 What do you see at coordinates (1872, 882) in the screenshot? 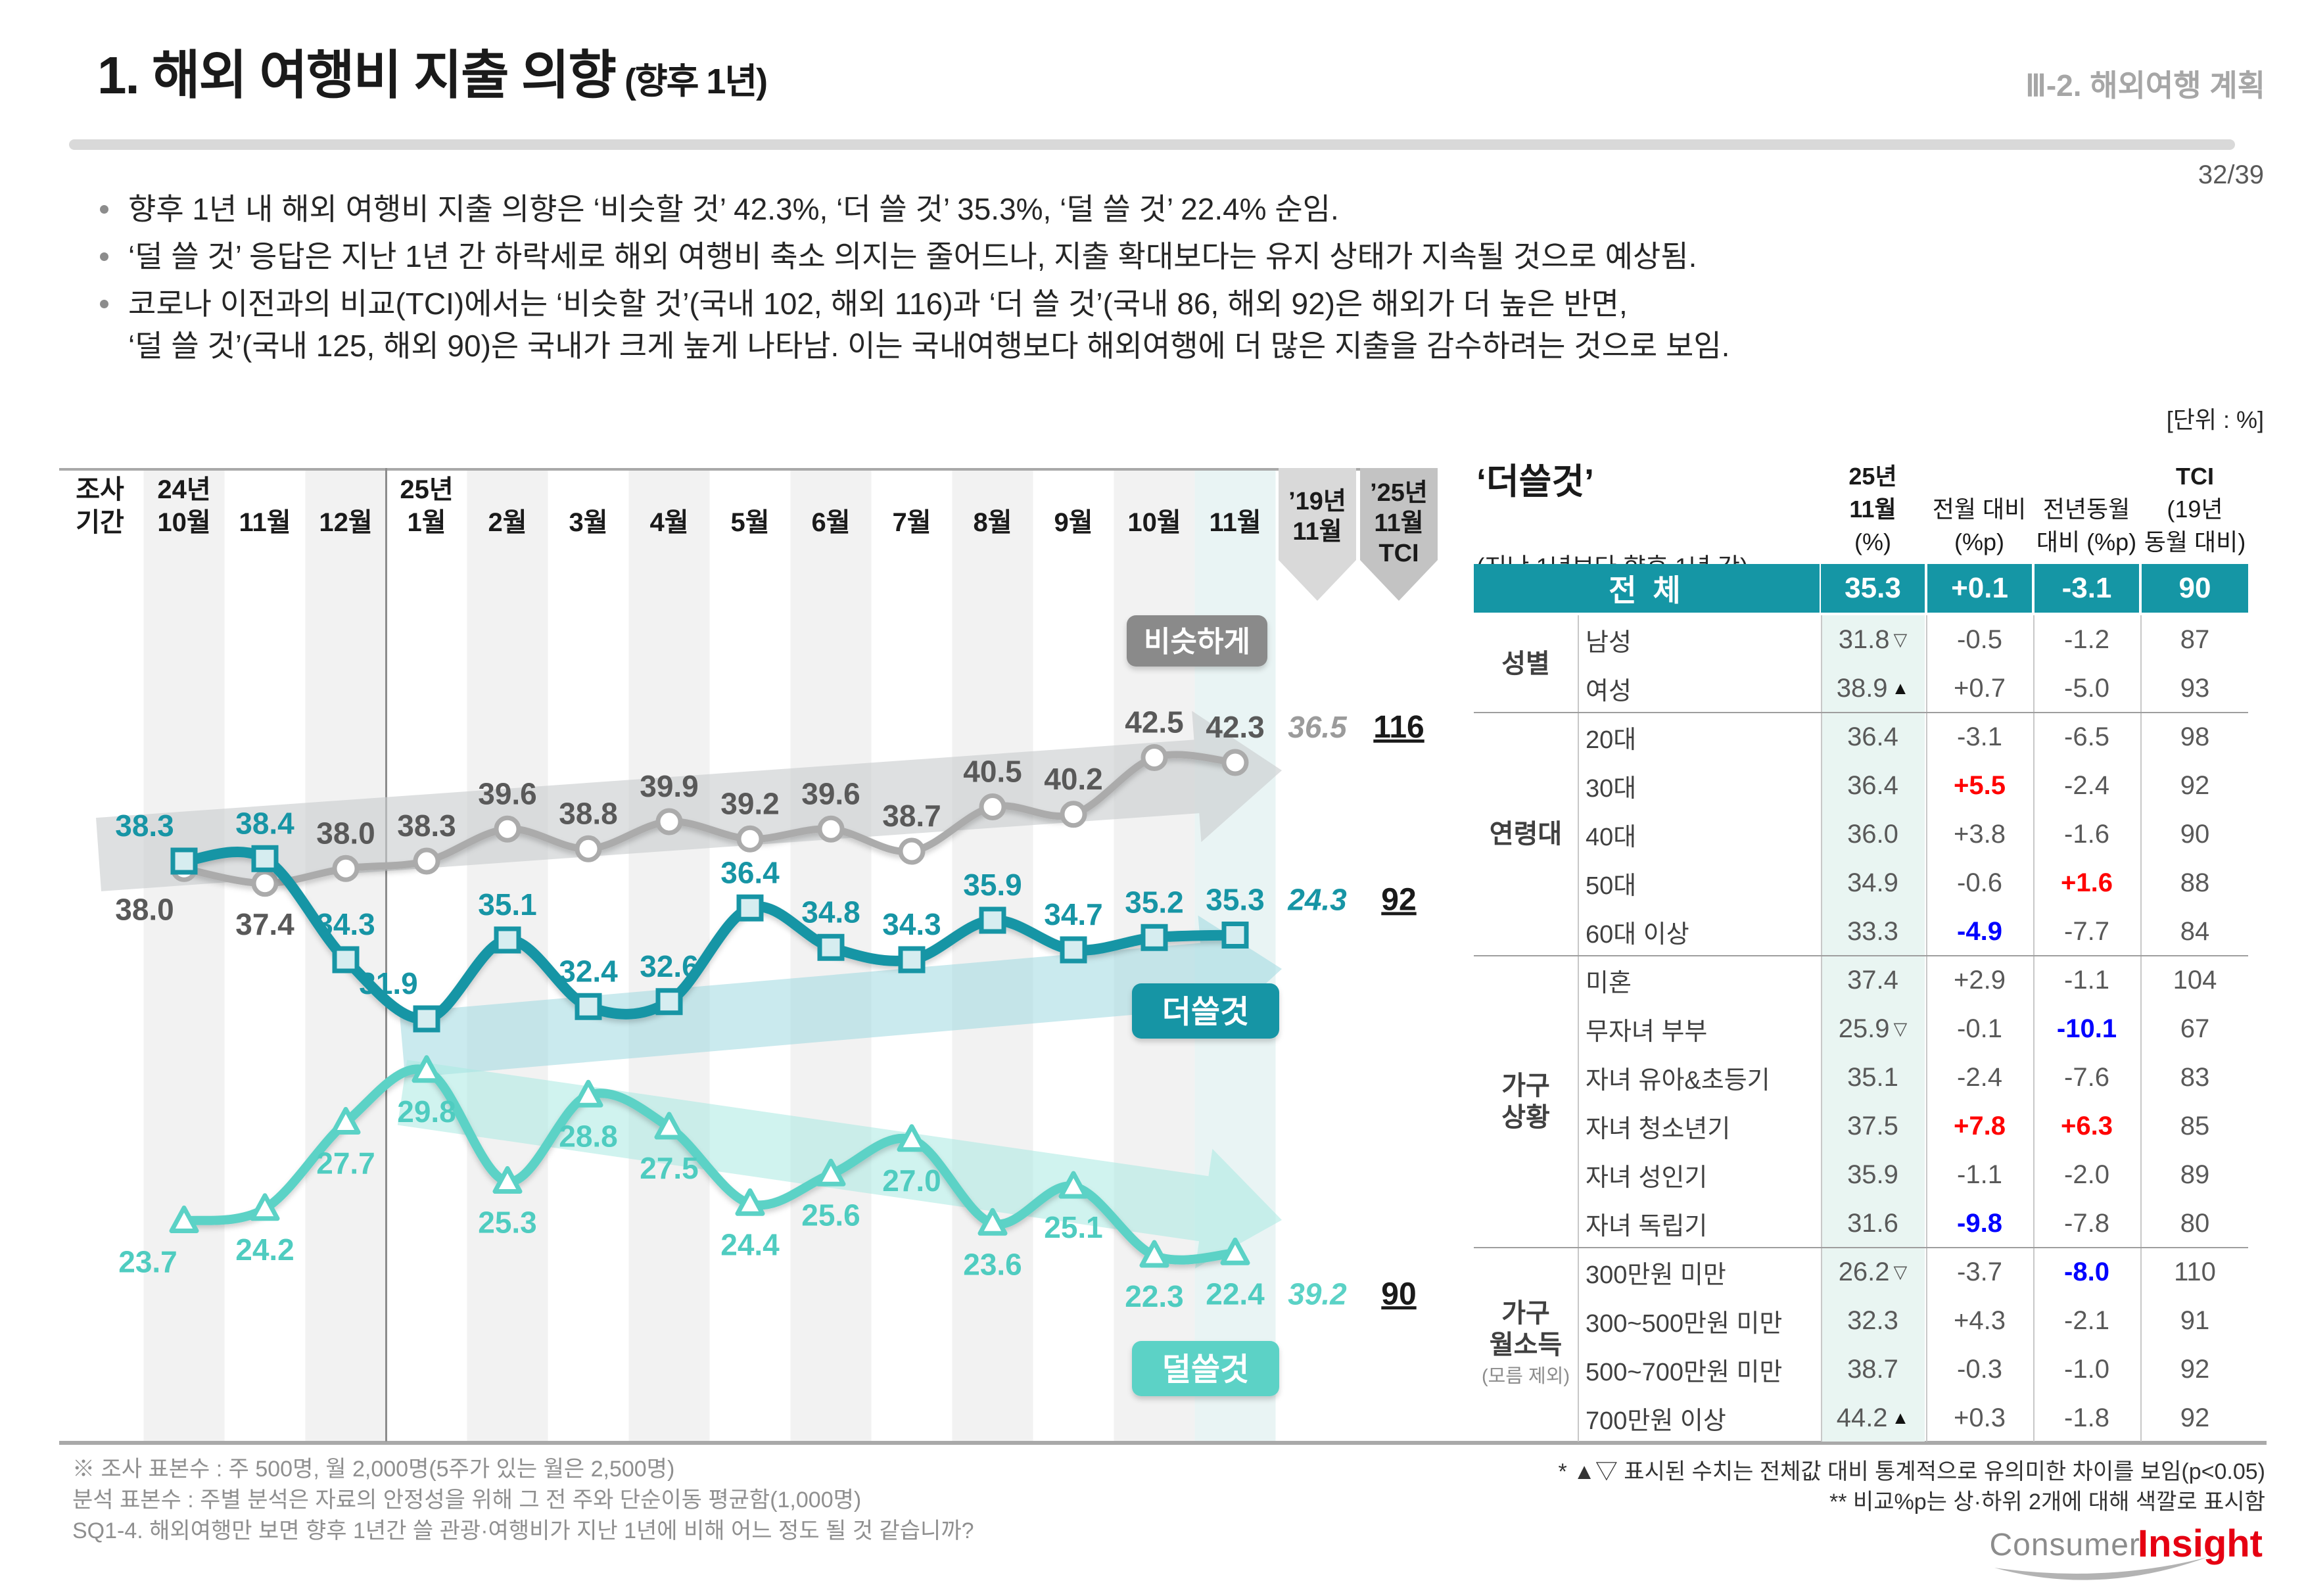
I see `value-text: 34.9` at bounding box center [1872, 882].